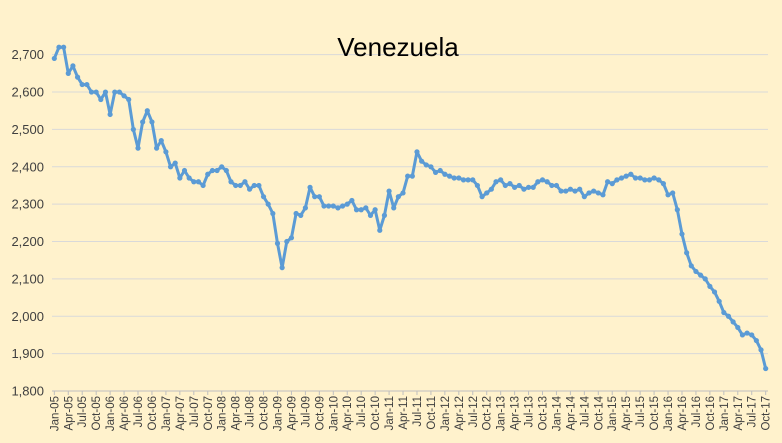  I want to click on x-tick-label: Oct-09, so click(320, 413).